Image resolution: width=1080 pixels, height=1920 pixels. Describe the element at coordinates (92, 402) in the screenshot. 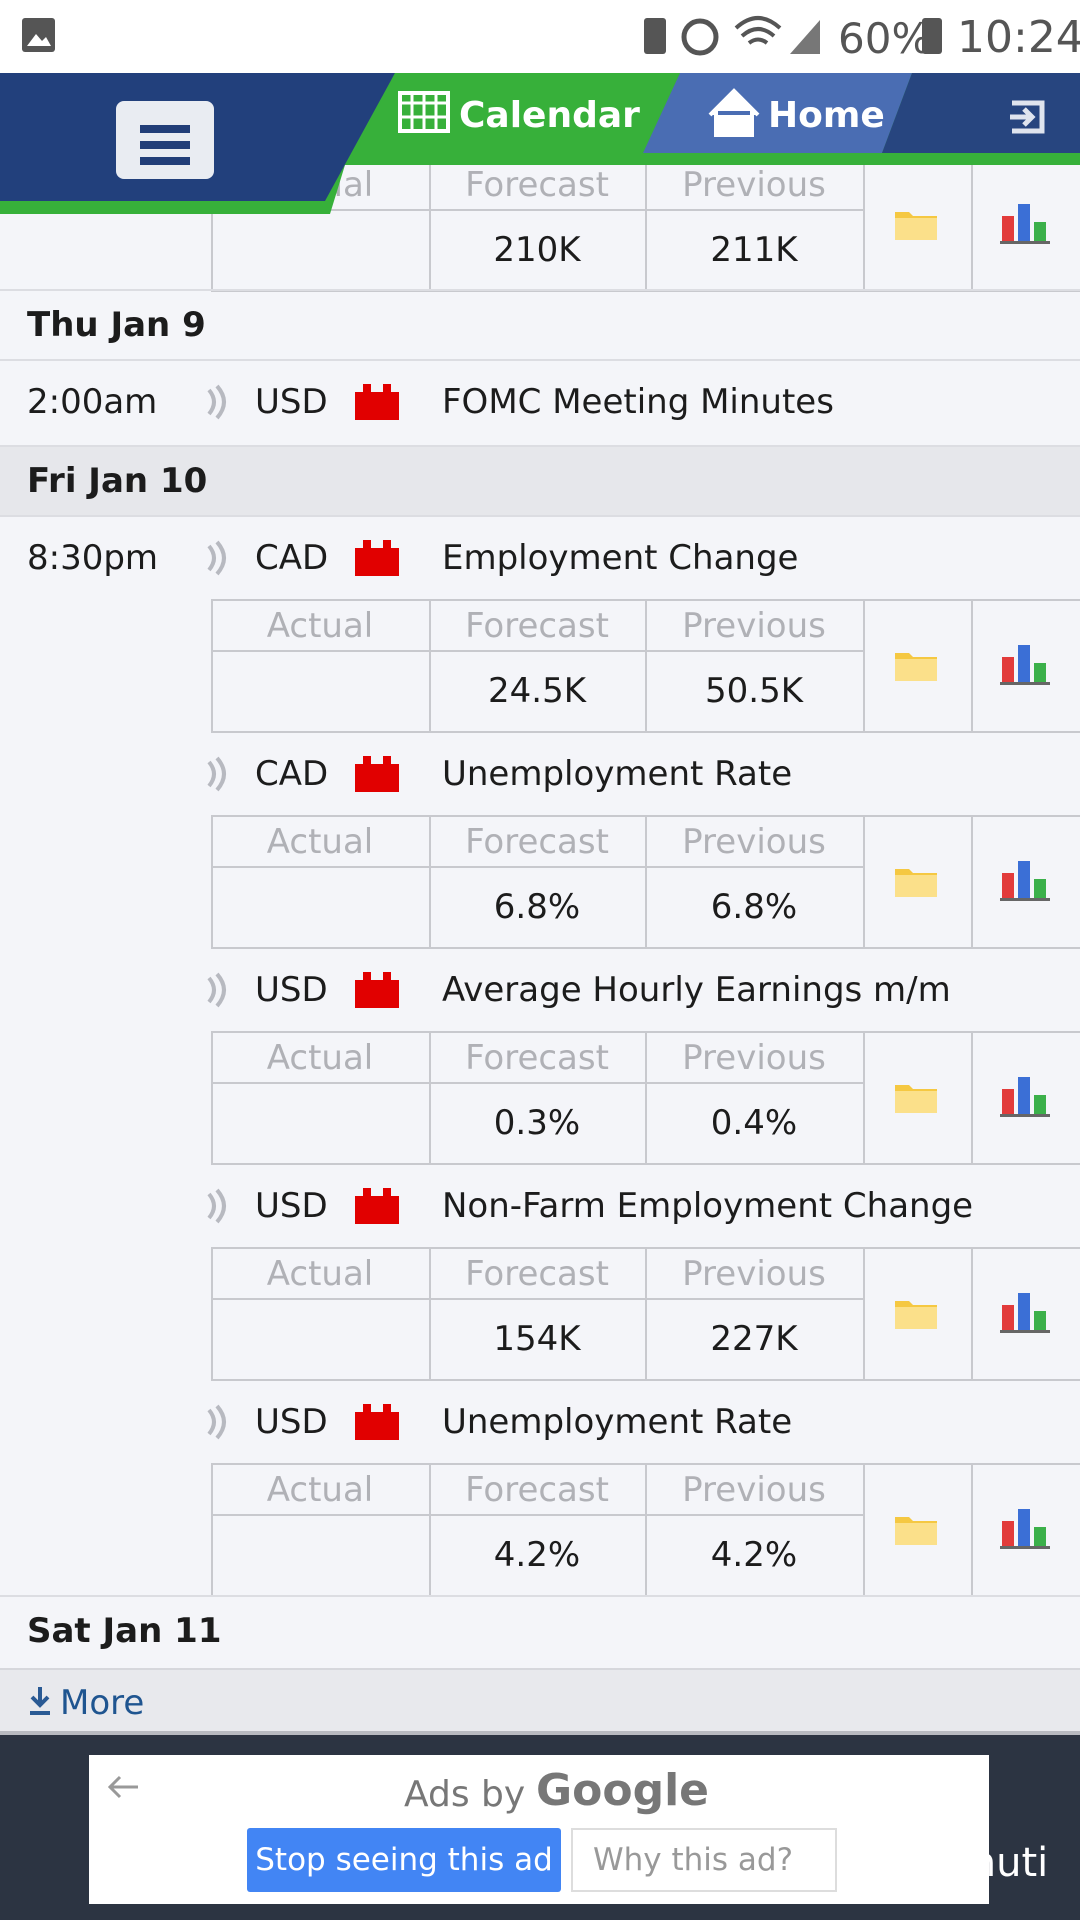

I see `event-time: 2:00am` at that location.